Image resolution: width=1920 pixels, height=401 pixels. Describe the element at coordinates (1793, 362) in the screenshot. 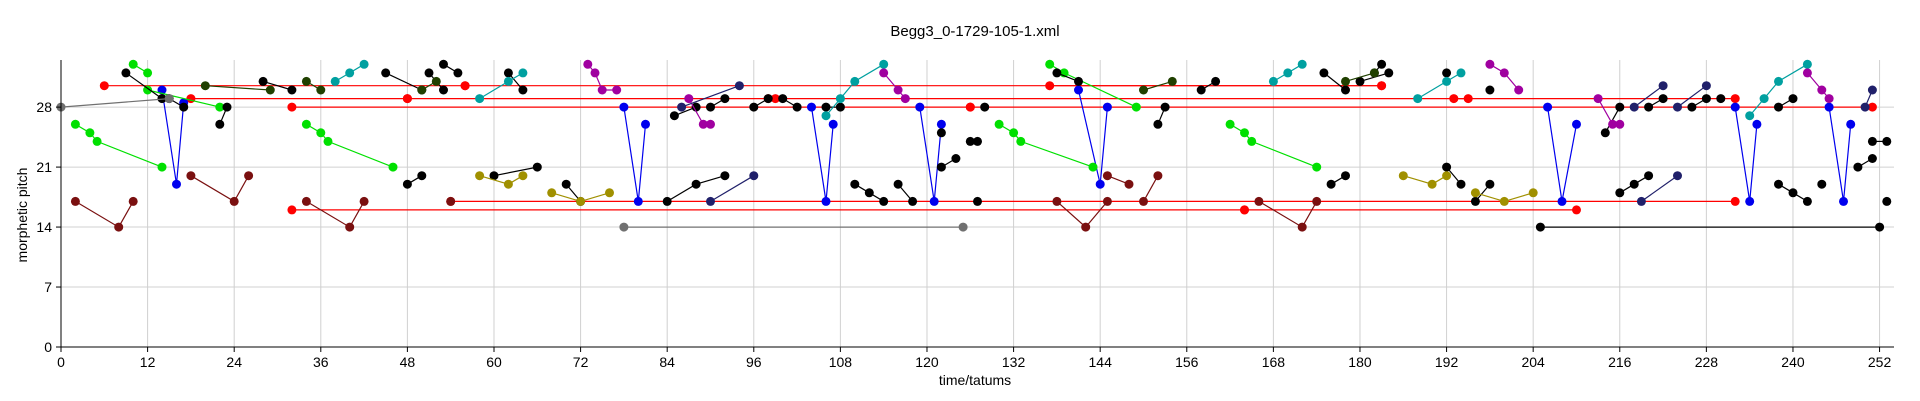

I see `x-tick-label: 240` at that location.